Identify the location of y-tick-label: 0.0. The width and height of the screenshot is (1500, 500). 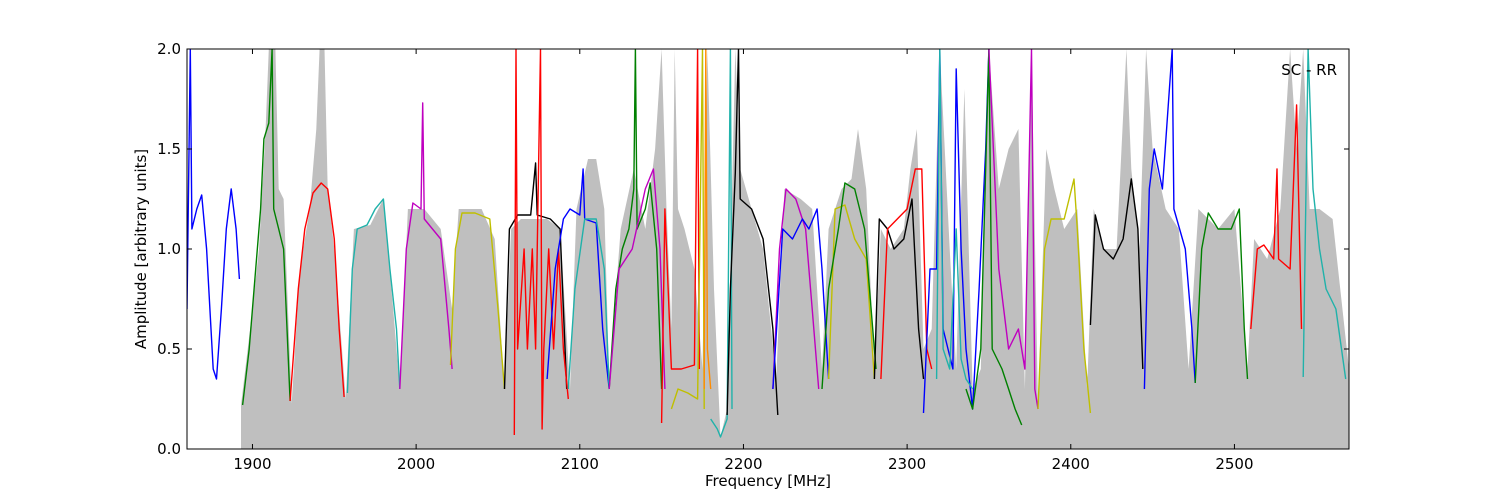
(169, 449).